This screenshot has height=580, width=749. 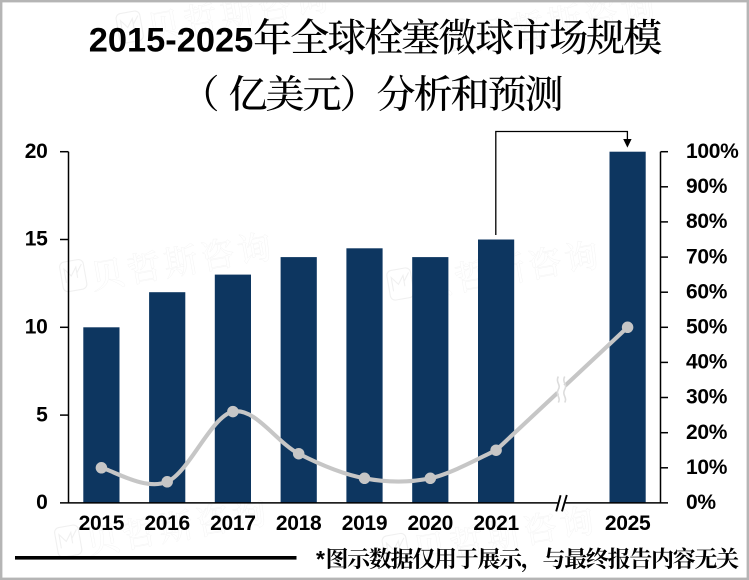 What do you see at coordinates (41, 502) in the screenshot?
I see `svg-text: 0` at bounding box center [41, 502].